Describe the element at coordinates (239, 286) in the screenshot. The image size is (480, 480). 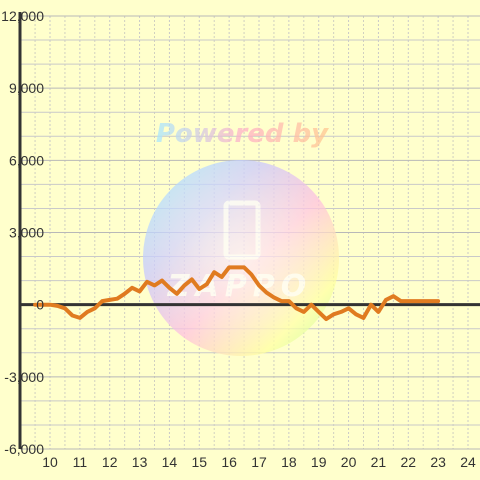
I see `watermark-brand: ZAPPO` at that location.